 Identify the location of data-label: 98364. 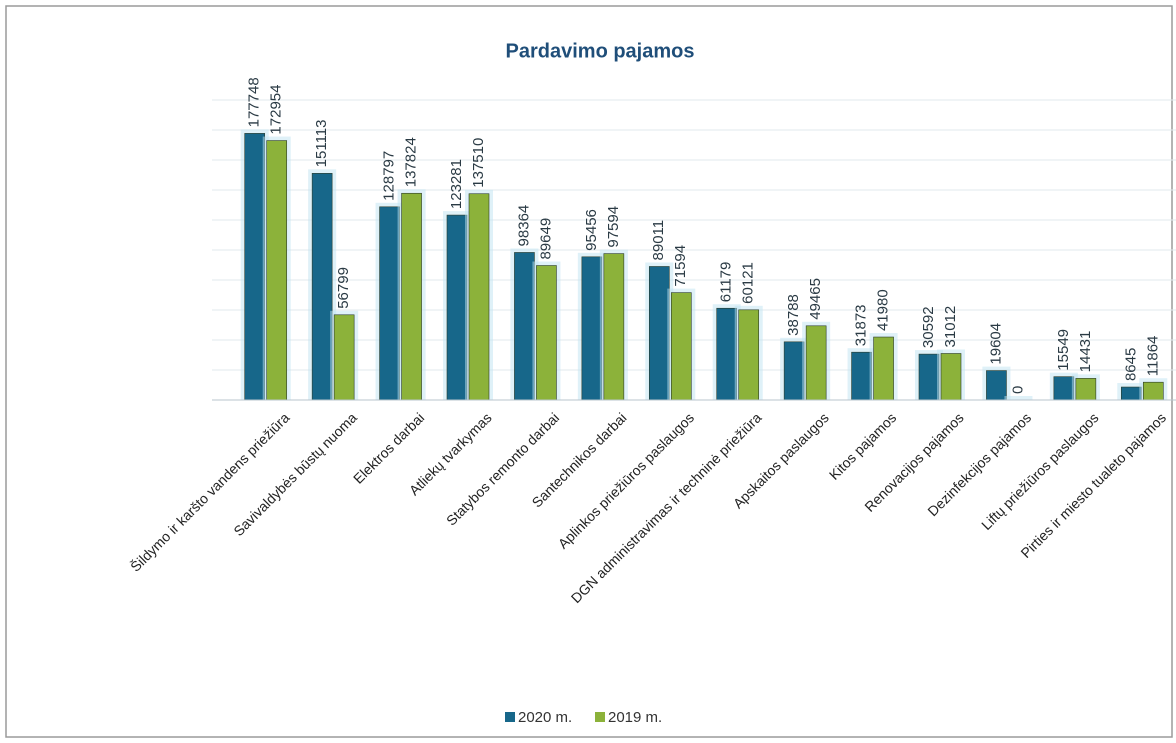
(523, 226).